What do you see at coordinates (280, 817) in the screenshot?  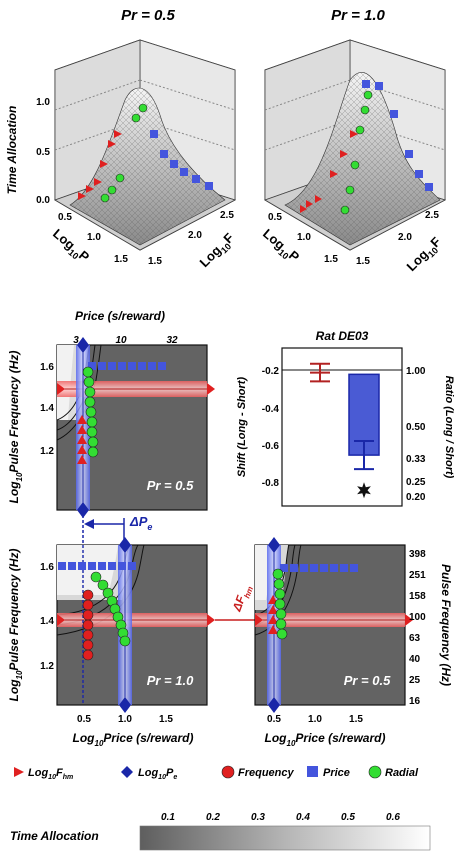 I see `colorbar-ticks: 0.1 0.2 0.3 0.4 0.5 0.6` at bounding box center [280, 817].